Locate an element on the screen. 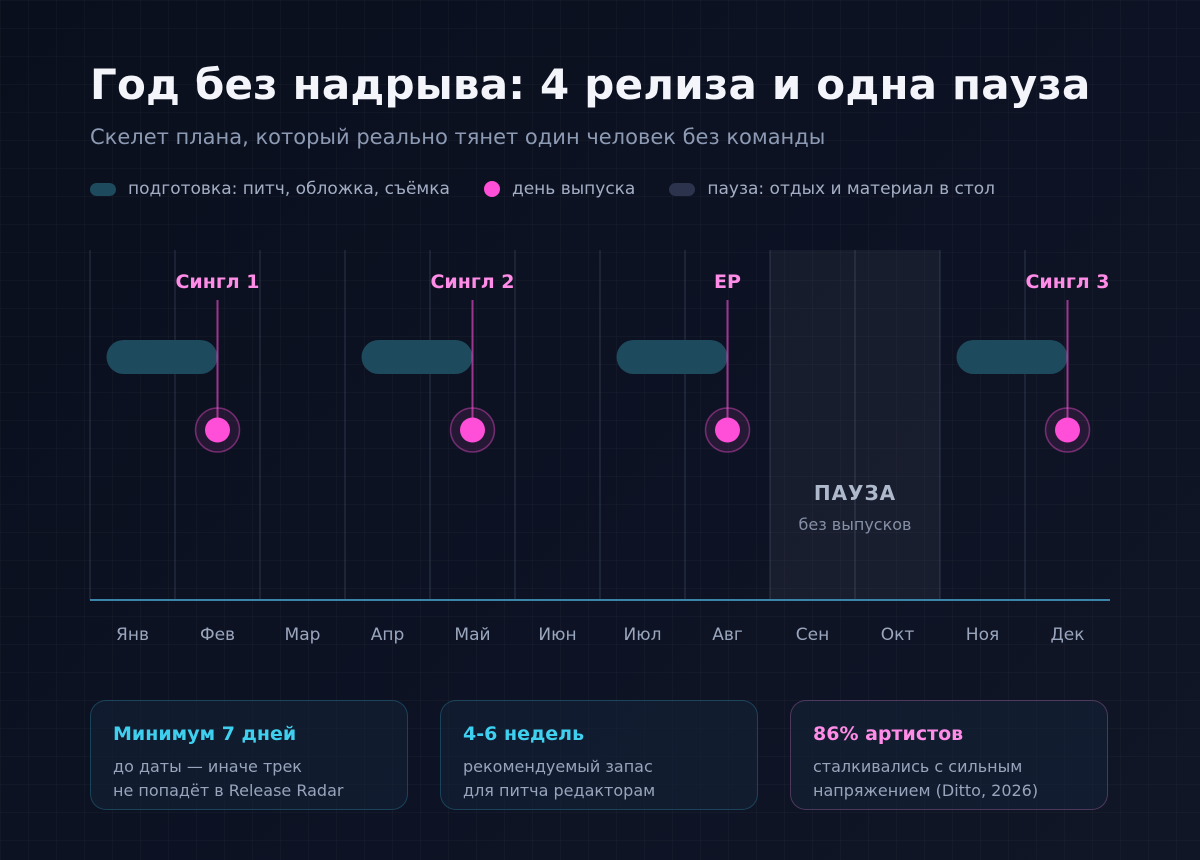  month-label: Май is located at coordinates (472, 635).